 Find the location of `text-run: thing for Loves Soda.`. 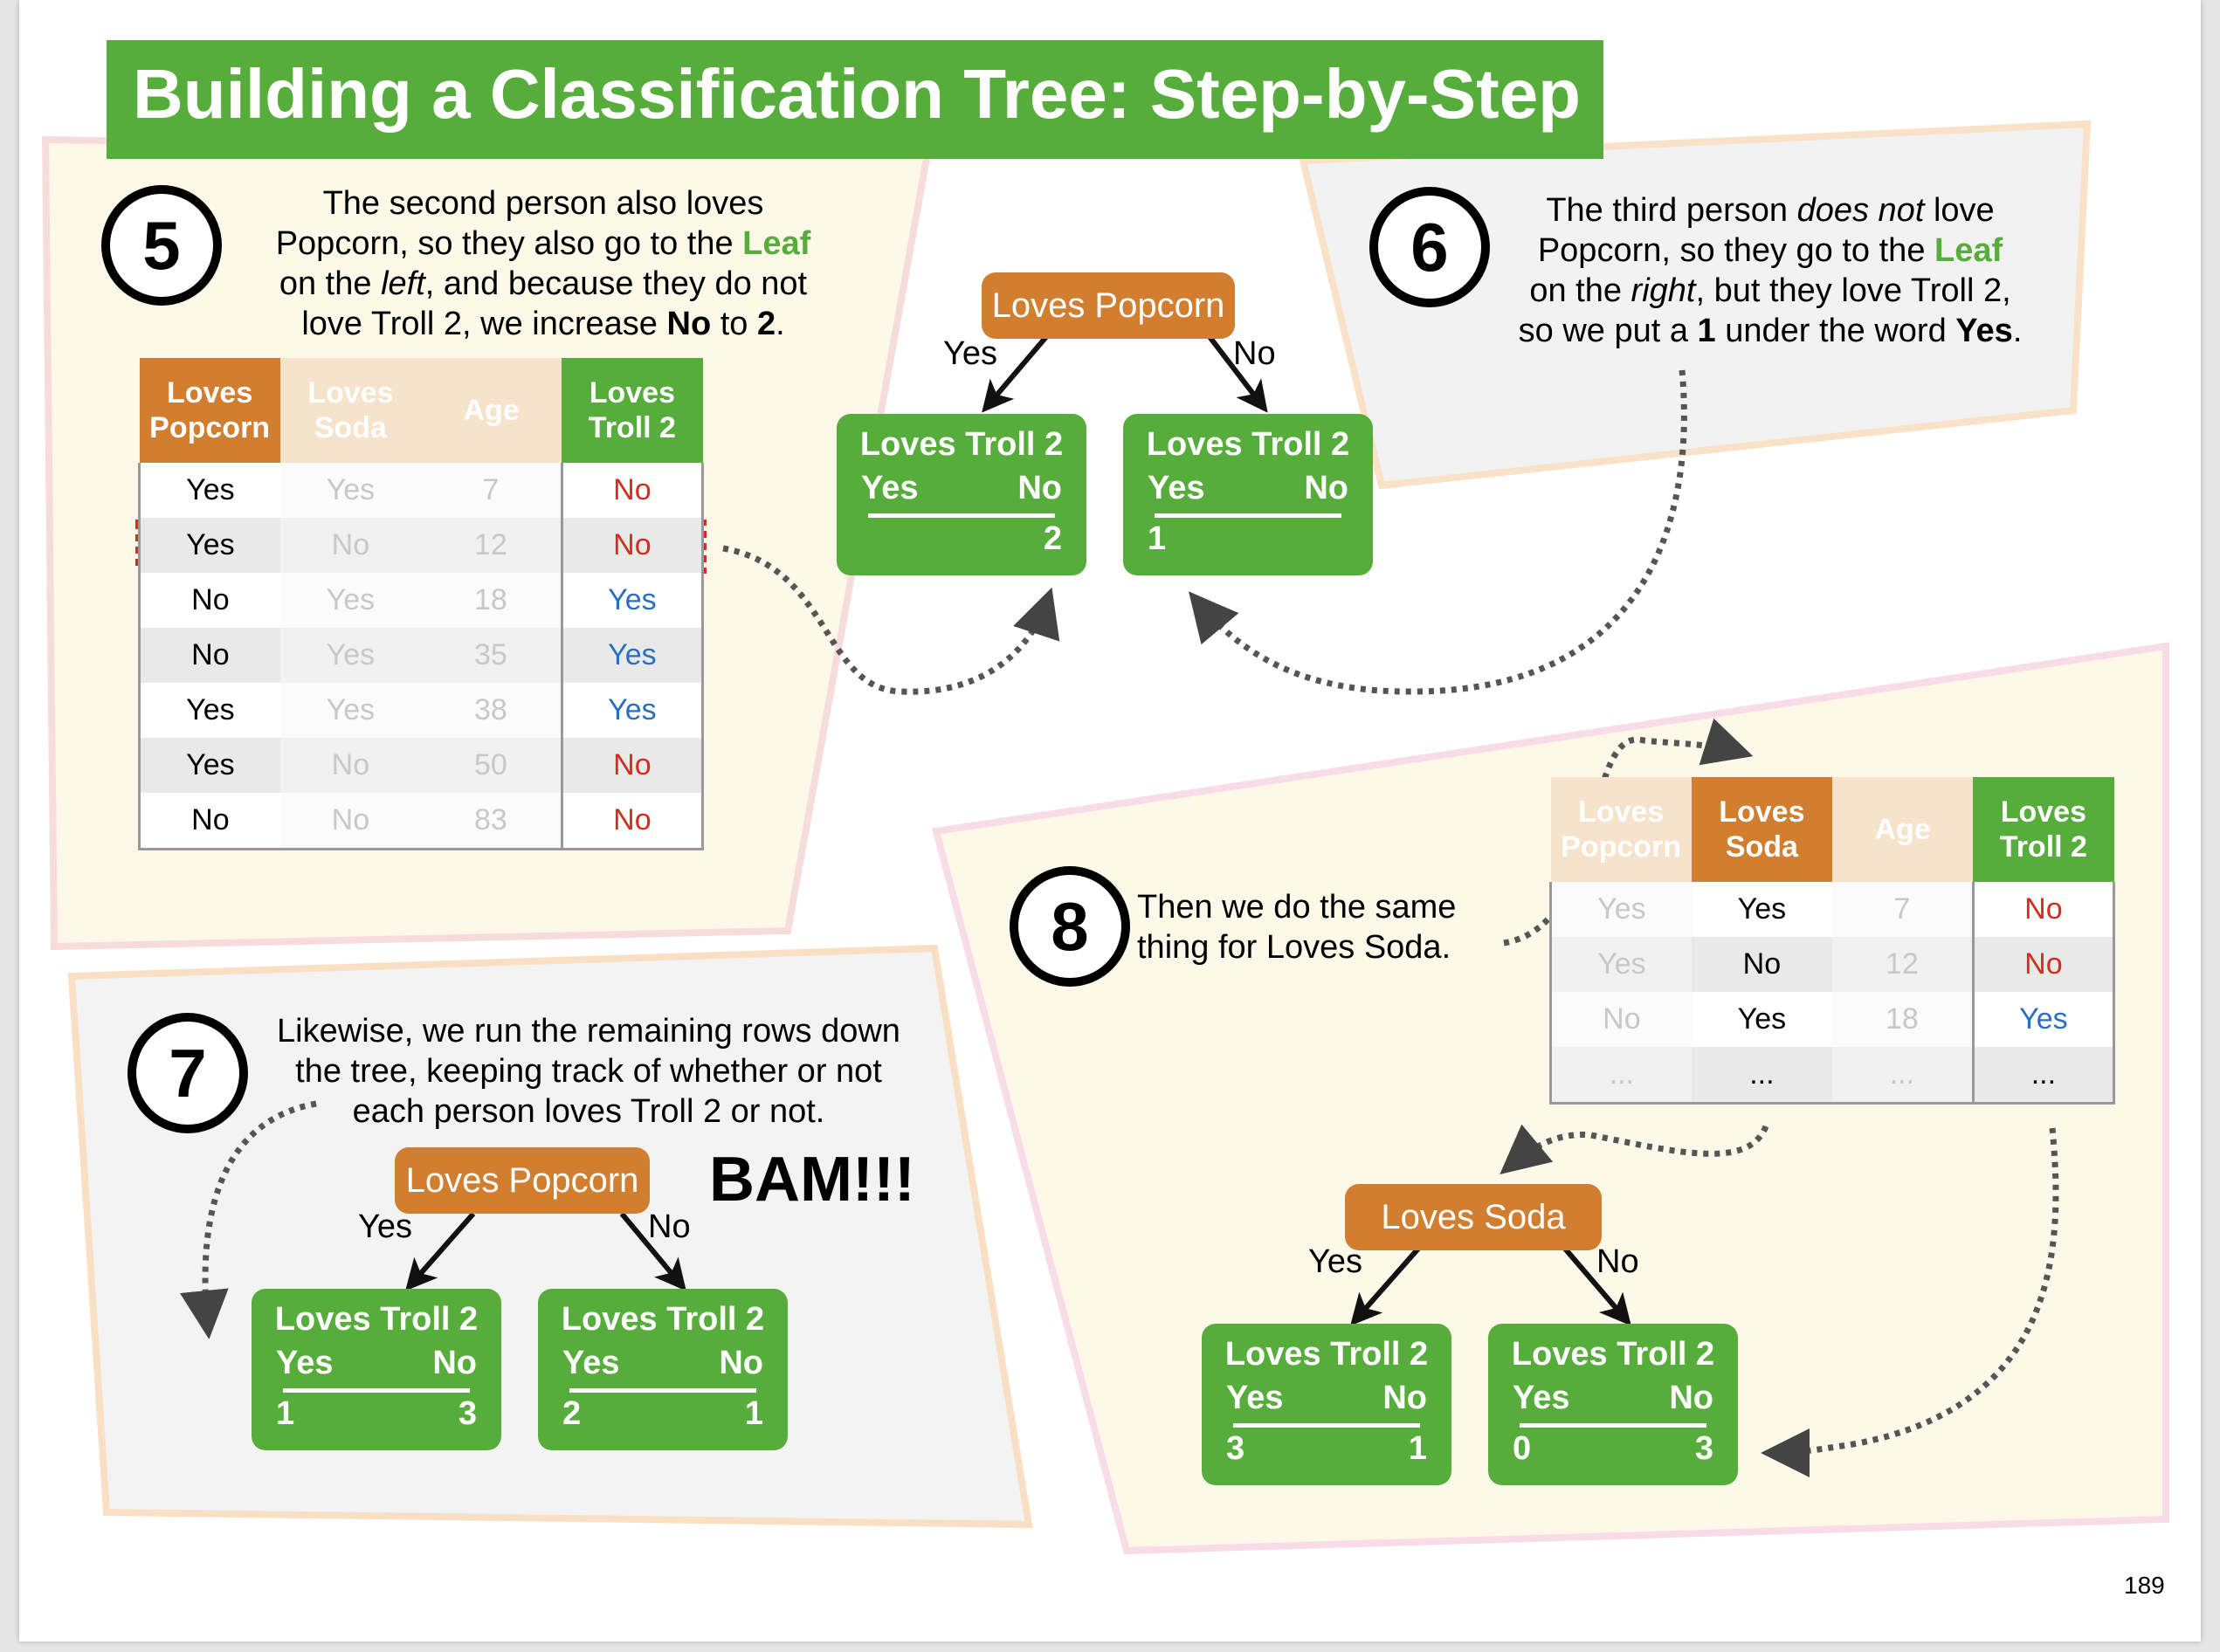

text-run: thing for Loves Soda. is located at coordinates (1294, 948).